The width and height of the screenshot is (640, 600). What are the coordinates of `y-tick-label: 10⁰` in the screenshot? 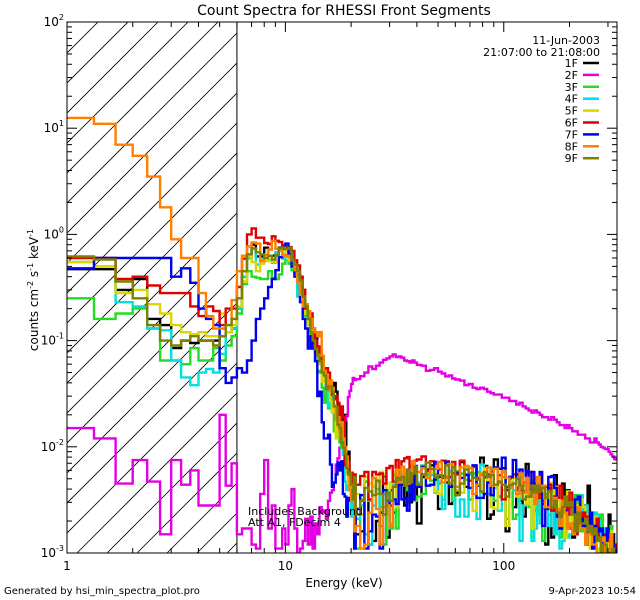 It's located at (54, 233).